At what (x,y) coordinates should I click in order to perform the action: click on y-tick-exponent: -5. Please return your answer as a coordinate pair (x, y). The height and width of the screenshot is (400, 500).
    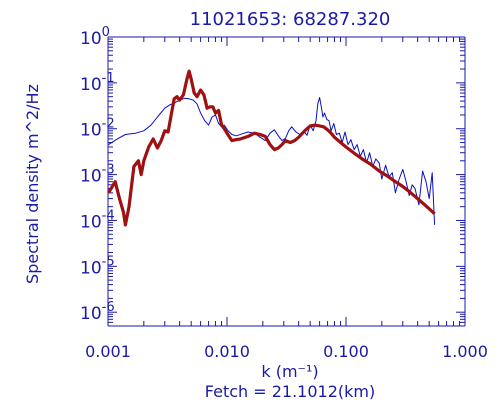
    Looking at the image, I should click on (108, 261).